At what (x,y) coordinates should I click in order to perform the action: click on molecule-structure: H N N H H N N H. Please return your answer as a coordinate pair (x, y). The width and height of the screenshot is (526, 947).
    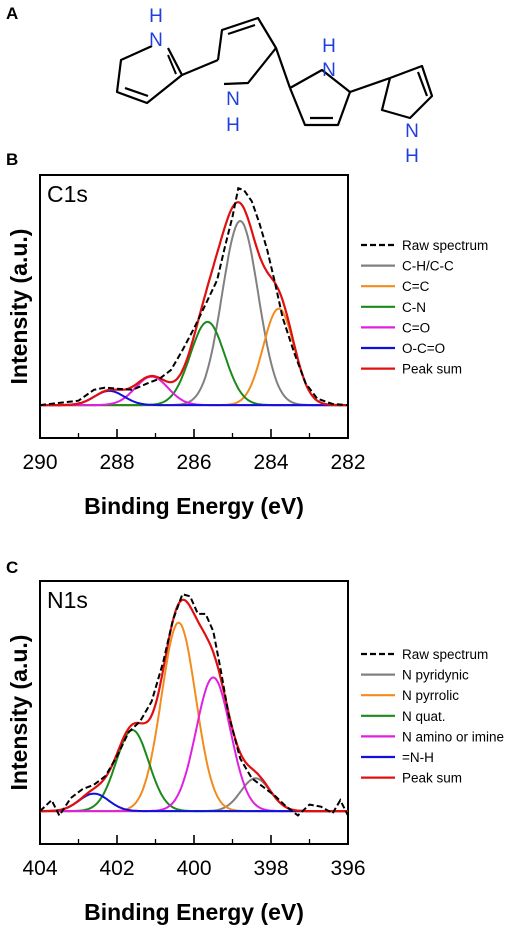
    Looking at the image, I should click on (274, 86).